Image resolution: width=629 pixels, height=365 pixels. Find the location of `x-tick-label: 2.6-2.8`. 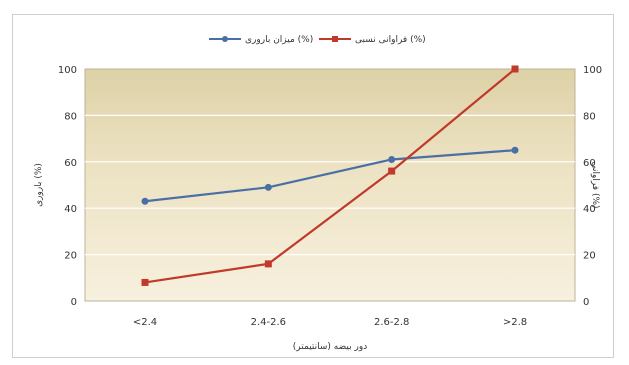

x-tick-label: 2.6-2.8 is located at coordinates (391, 322).